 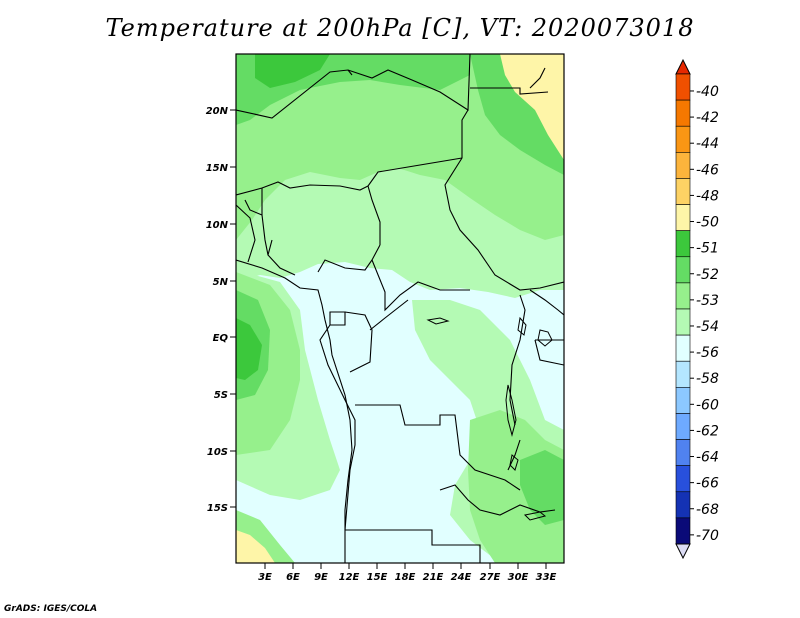 What do you see at coordinates (546, 577) in the screenshot?
I see `lon-label: 33E` at bounding box center [546, 577].